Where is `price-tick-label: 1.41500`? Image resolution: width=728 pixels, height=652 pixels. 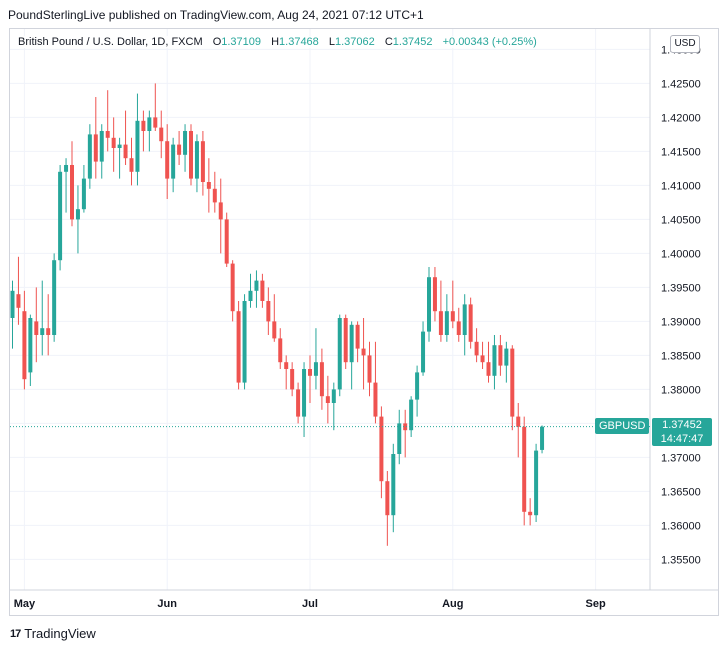
price-tick-label: 1.41500 is located at coordinates (681, 152).